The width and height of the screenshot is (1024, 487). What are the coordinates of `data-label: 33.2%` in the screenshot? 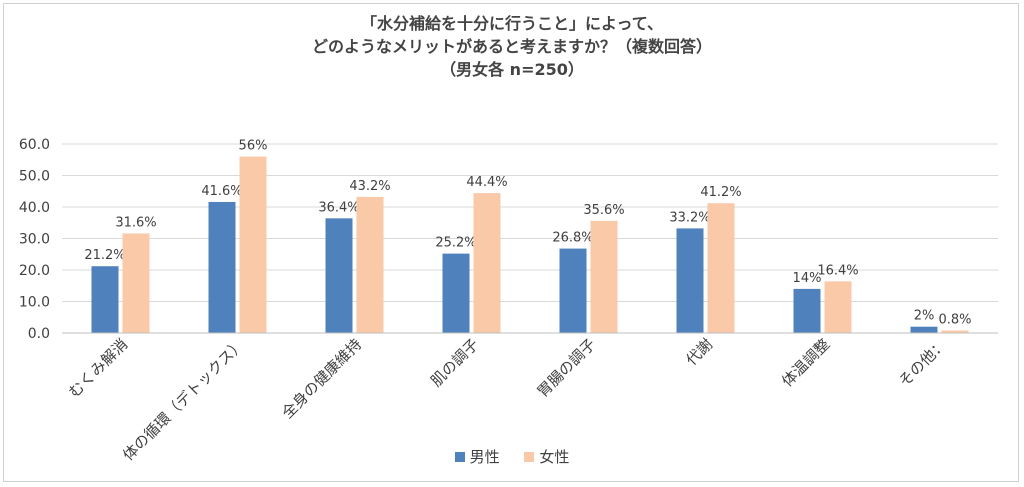 It's located at (689, 217).